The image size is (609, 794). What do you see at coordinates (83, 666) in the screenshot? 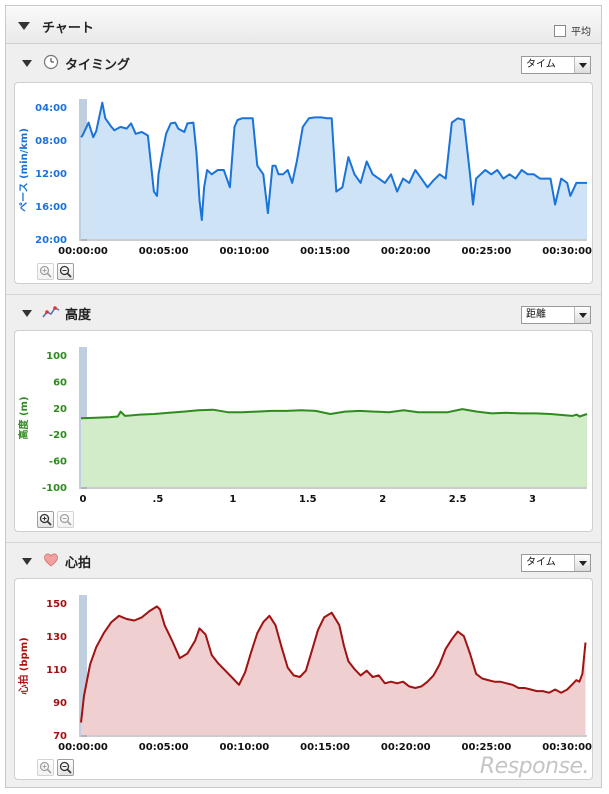
I see `heart-scroll-strip` at bounding box center [83, 666].